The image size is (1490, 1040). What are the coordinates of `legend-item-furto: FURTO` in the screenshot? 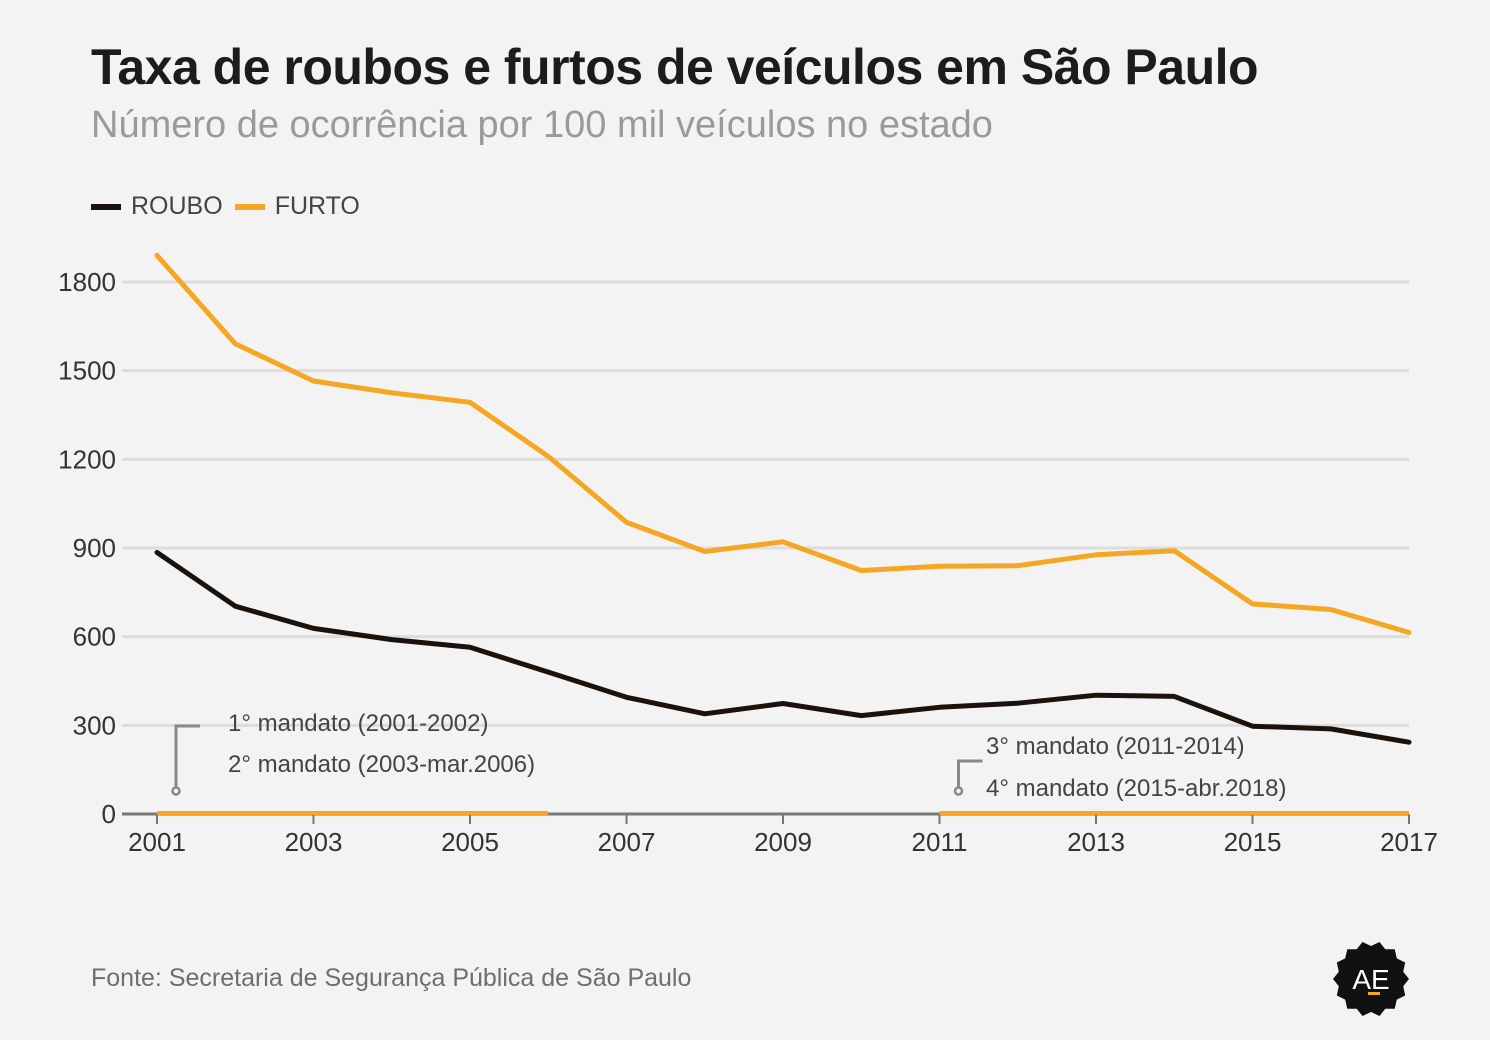 It's located at (297, 206).